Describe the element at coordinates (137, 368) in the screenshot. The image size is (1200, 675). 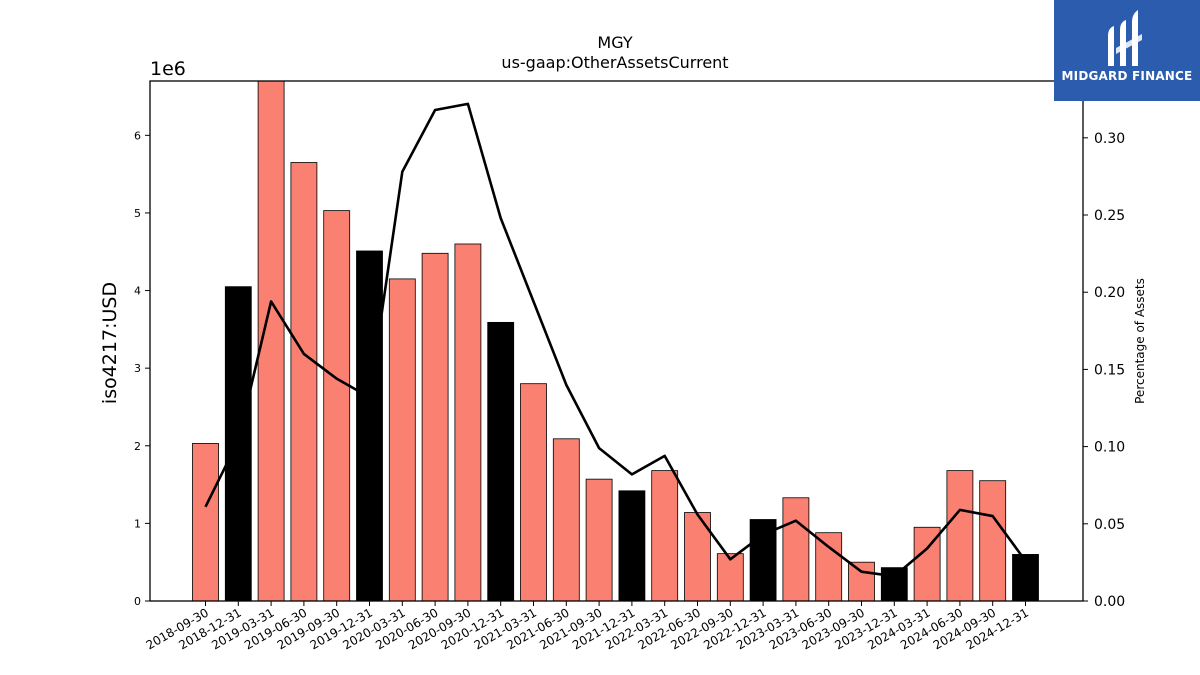
I see `y-tick-label: 3` at that location.